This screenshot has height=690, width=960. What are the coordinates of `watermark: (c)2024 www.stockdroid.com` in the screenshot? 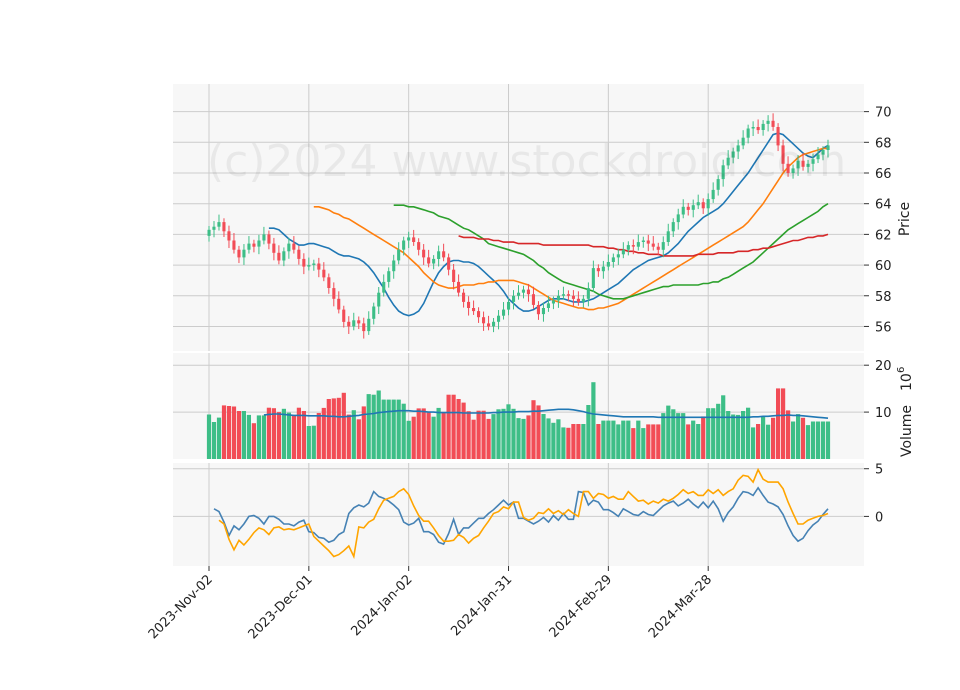 It's located at (526, 161).